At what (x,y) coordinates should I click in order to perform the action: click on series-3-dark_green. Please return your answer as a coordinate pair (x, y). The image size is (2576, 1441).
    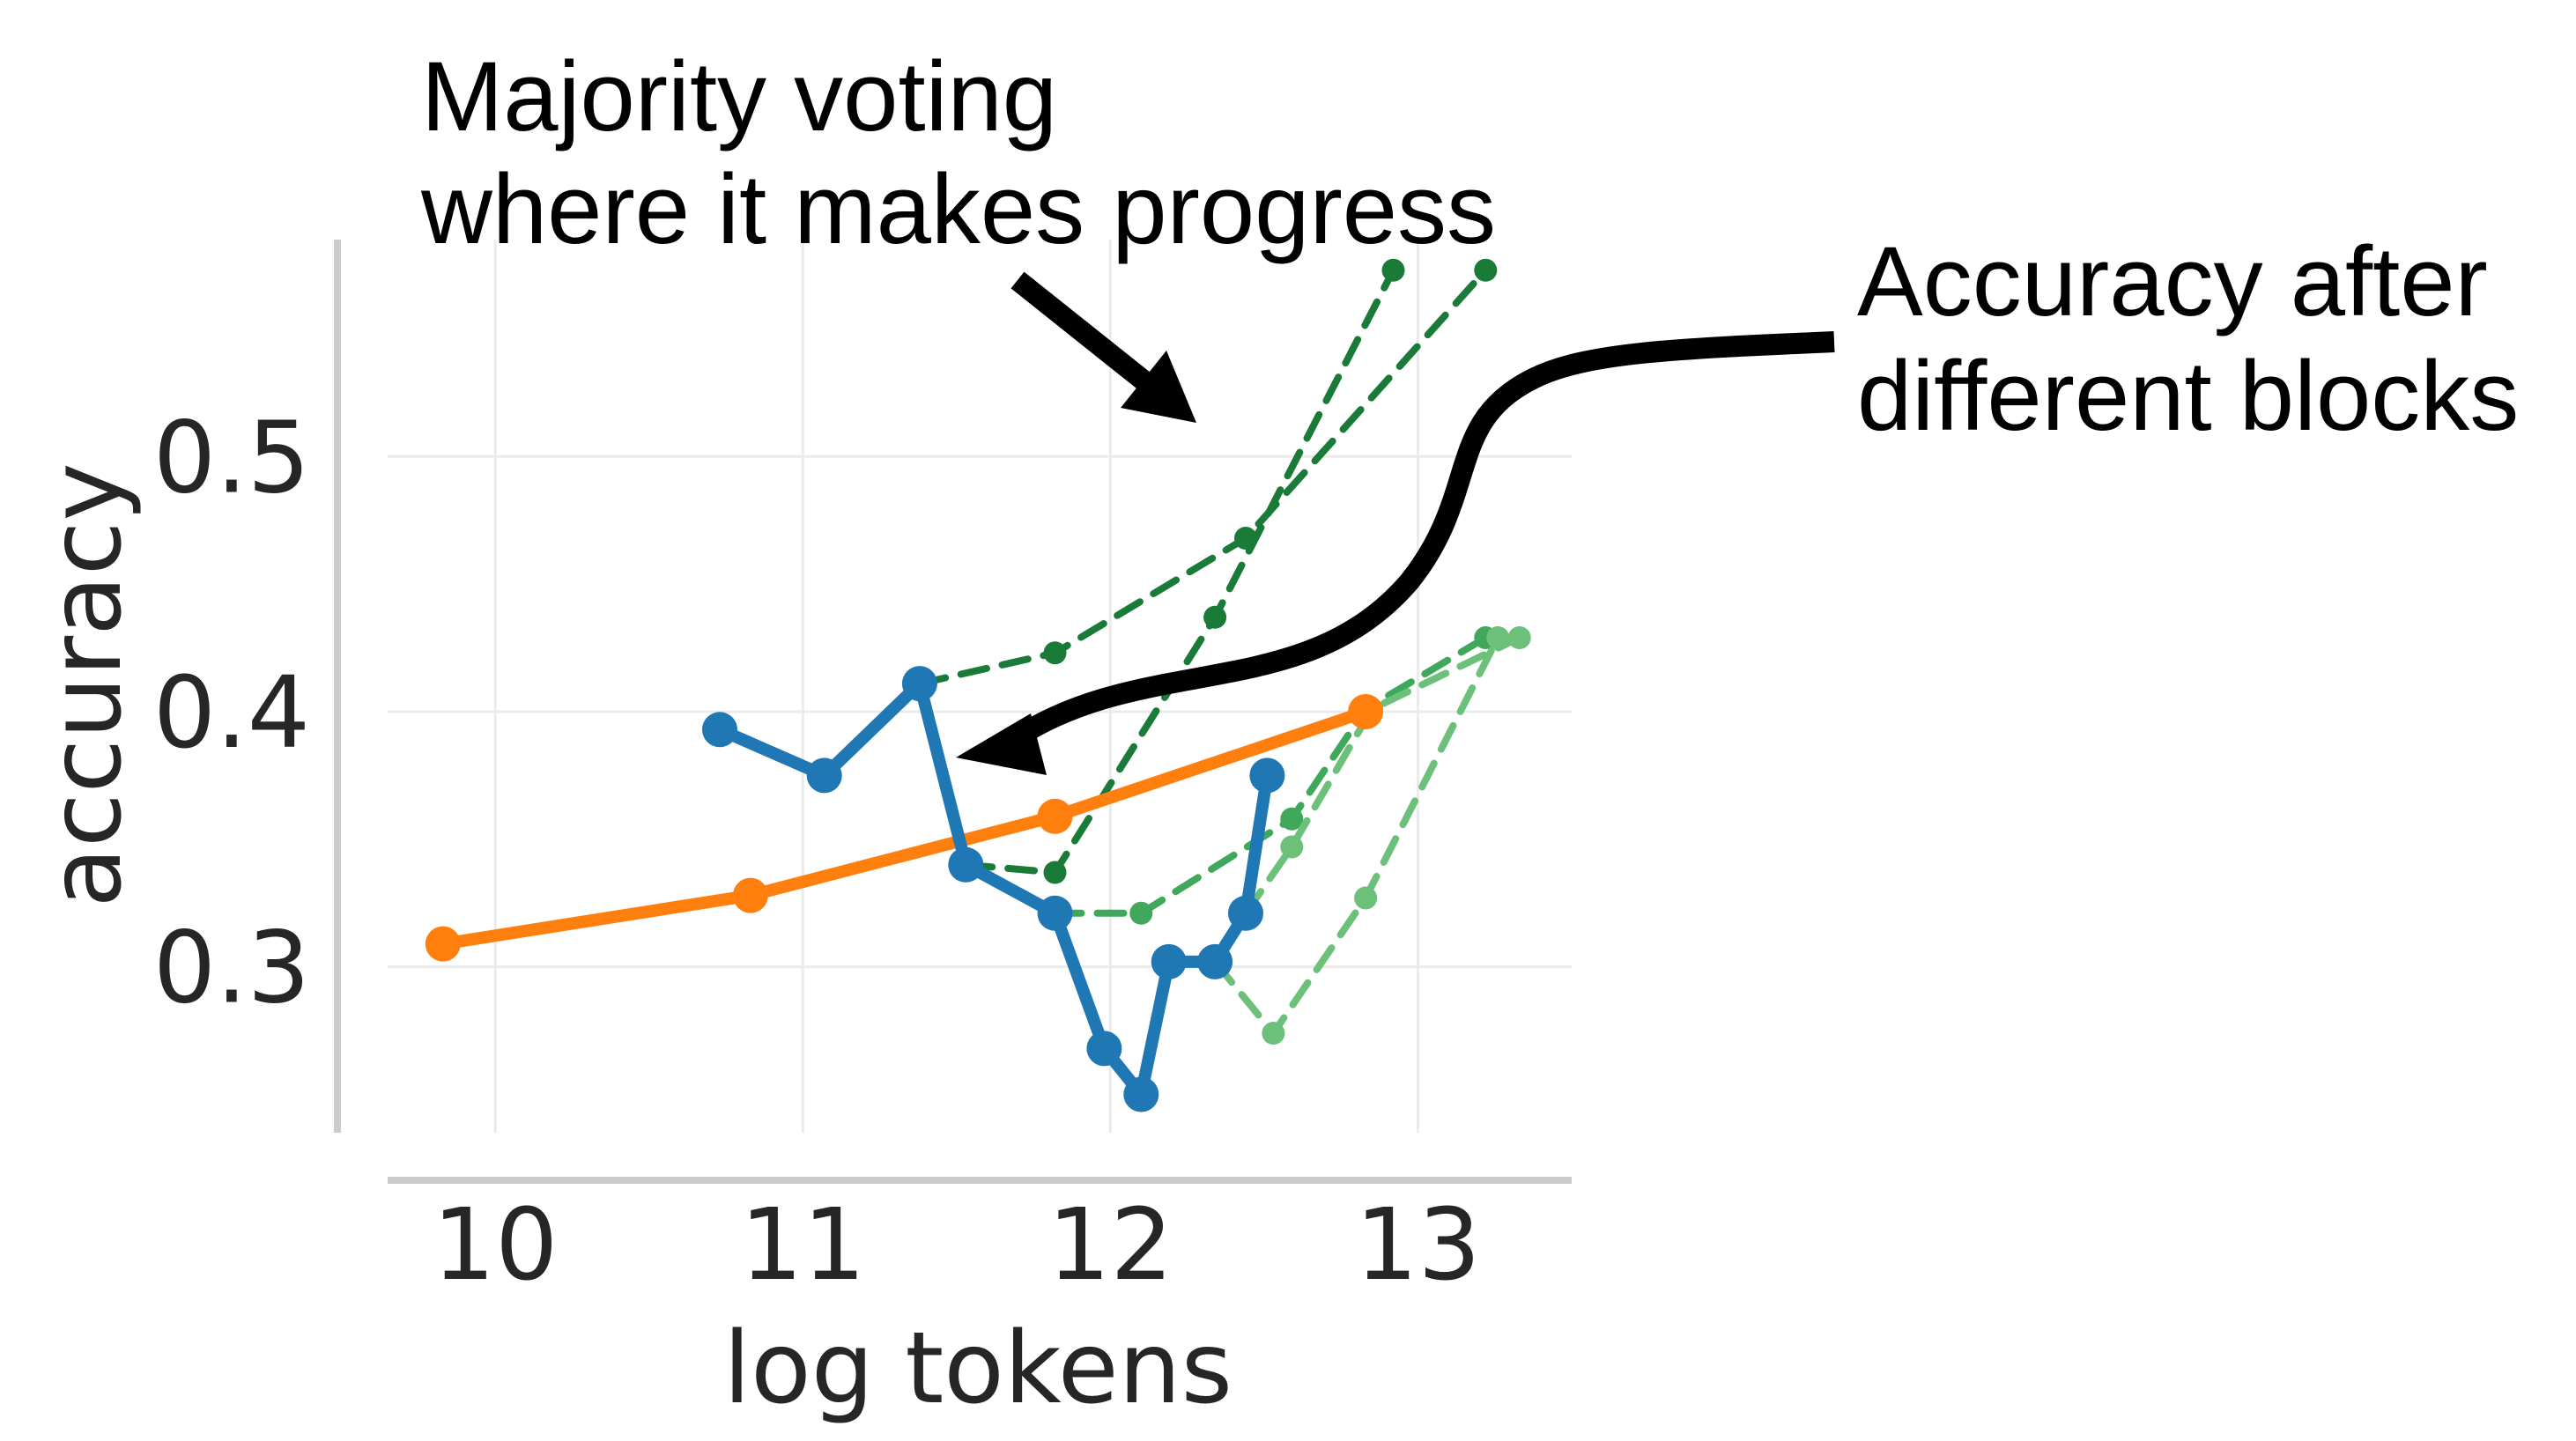
    Looking at the image, I should click on (1180, 571).